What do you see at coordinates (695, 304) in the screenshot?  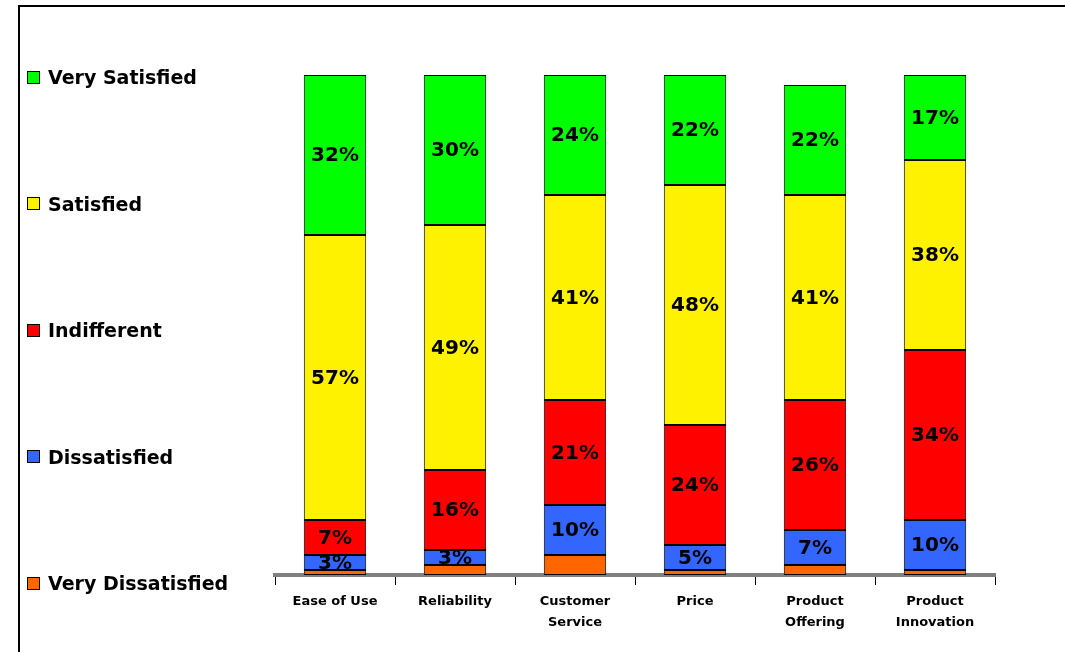 I see `data-label: 48%` at bounding box center [695, 304].